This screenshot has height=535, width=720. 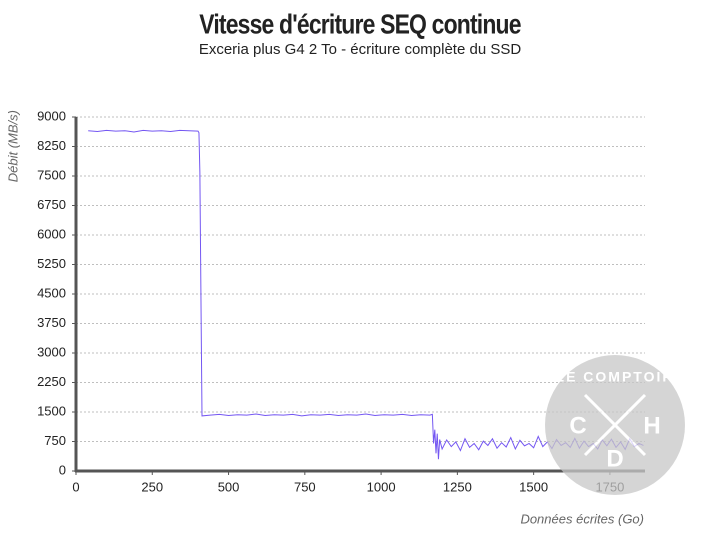 What do you see at coordinates (381, 486) in the screenshot?
I see `x-tick-label: 1000` at bounding box center [381, 486].